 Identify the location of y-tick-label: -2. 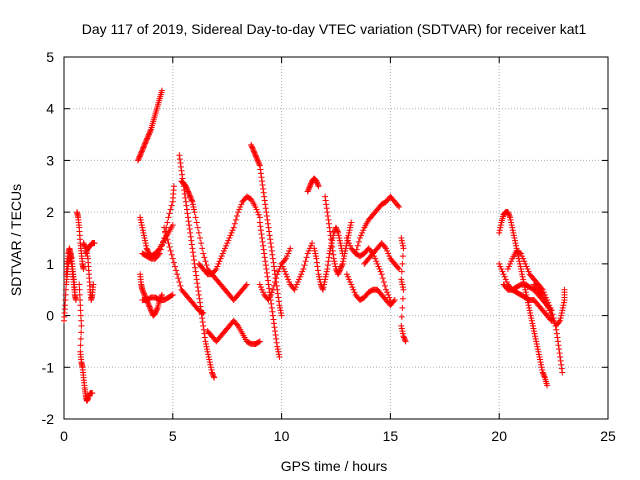
(48, 419).